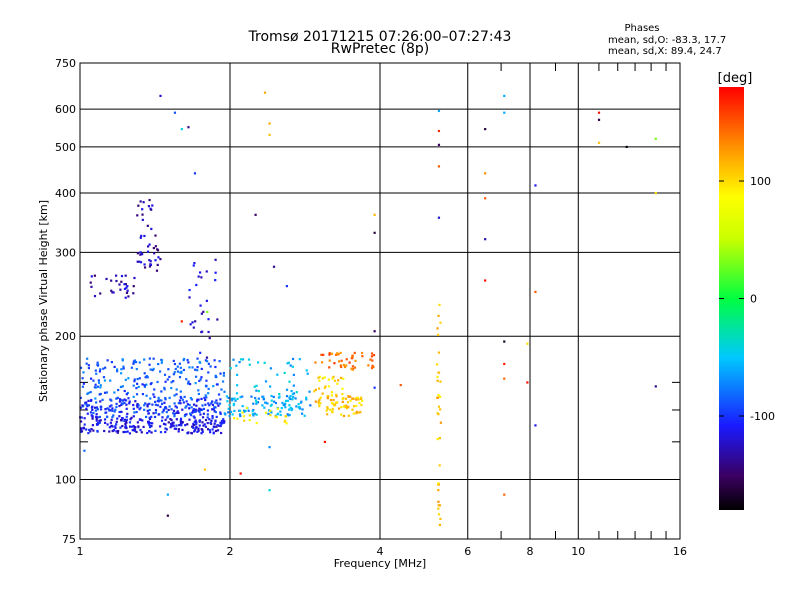 The height and width of the screenshot is (600, 800). I want to click on stats-title: Phases, so click(641, 28).